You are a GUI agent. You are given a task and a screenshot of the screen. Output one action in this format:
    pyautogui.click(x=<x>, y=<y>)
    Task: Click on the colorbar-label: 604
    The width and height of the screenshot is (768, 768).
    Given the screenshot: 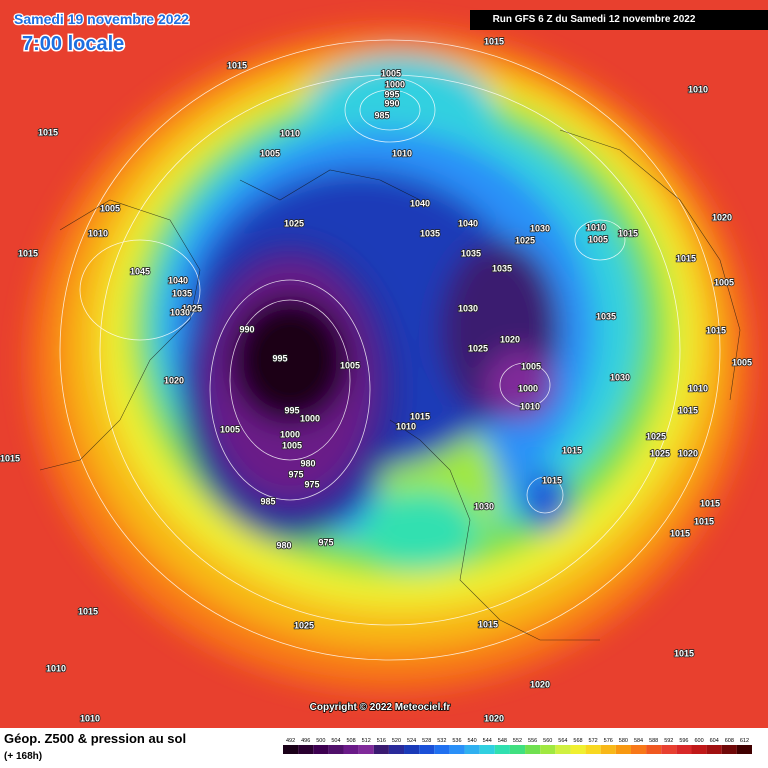 What is the action you would take?
    pyautogui.click(x=714, y=741)
    